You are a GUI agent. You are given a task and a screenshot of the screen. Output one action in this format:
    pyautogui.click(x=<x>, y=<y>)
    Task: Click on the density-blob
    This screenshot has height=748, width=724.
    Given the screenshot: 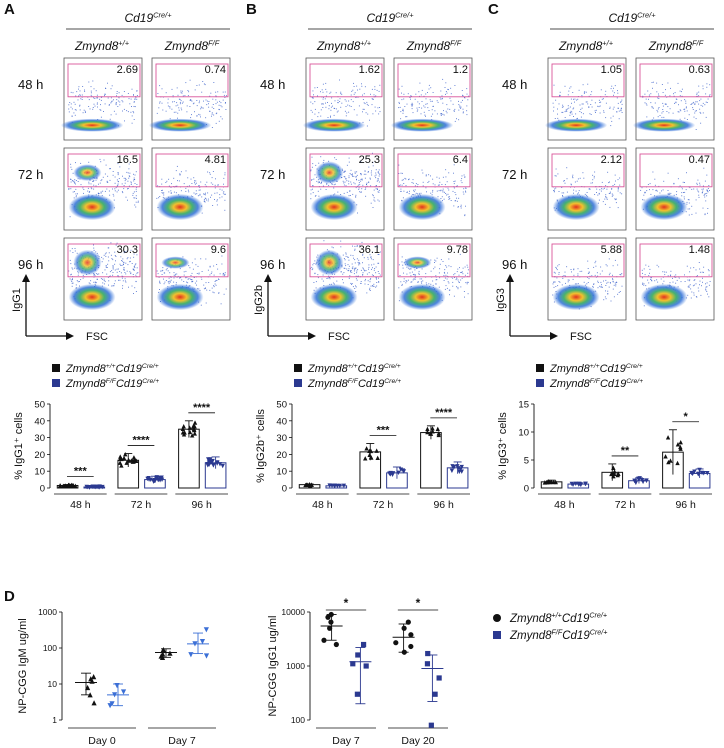 What is the action you would take?
    pyautogui.click(x=334, y=125)
    